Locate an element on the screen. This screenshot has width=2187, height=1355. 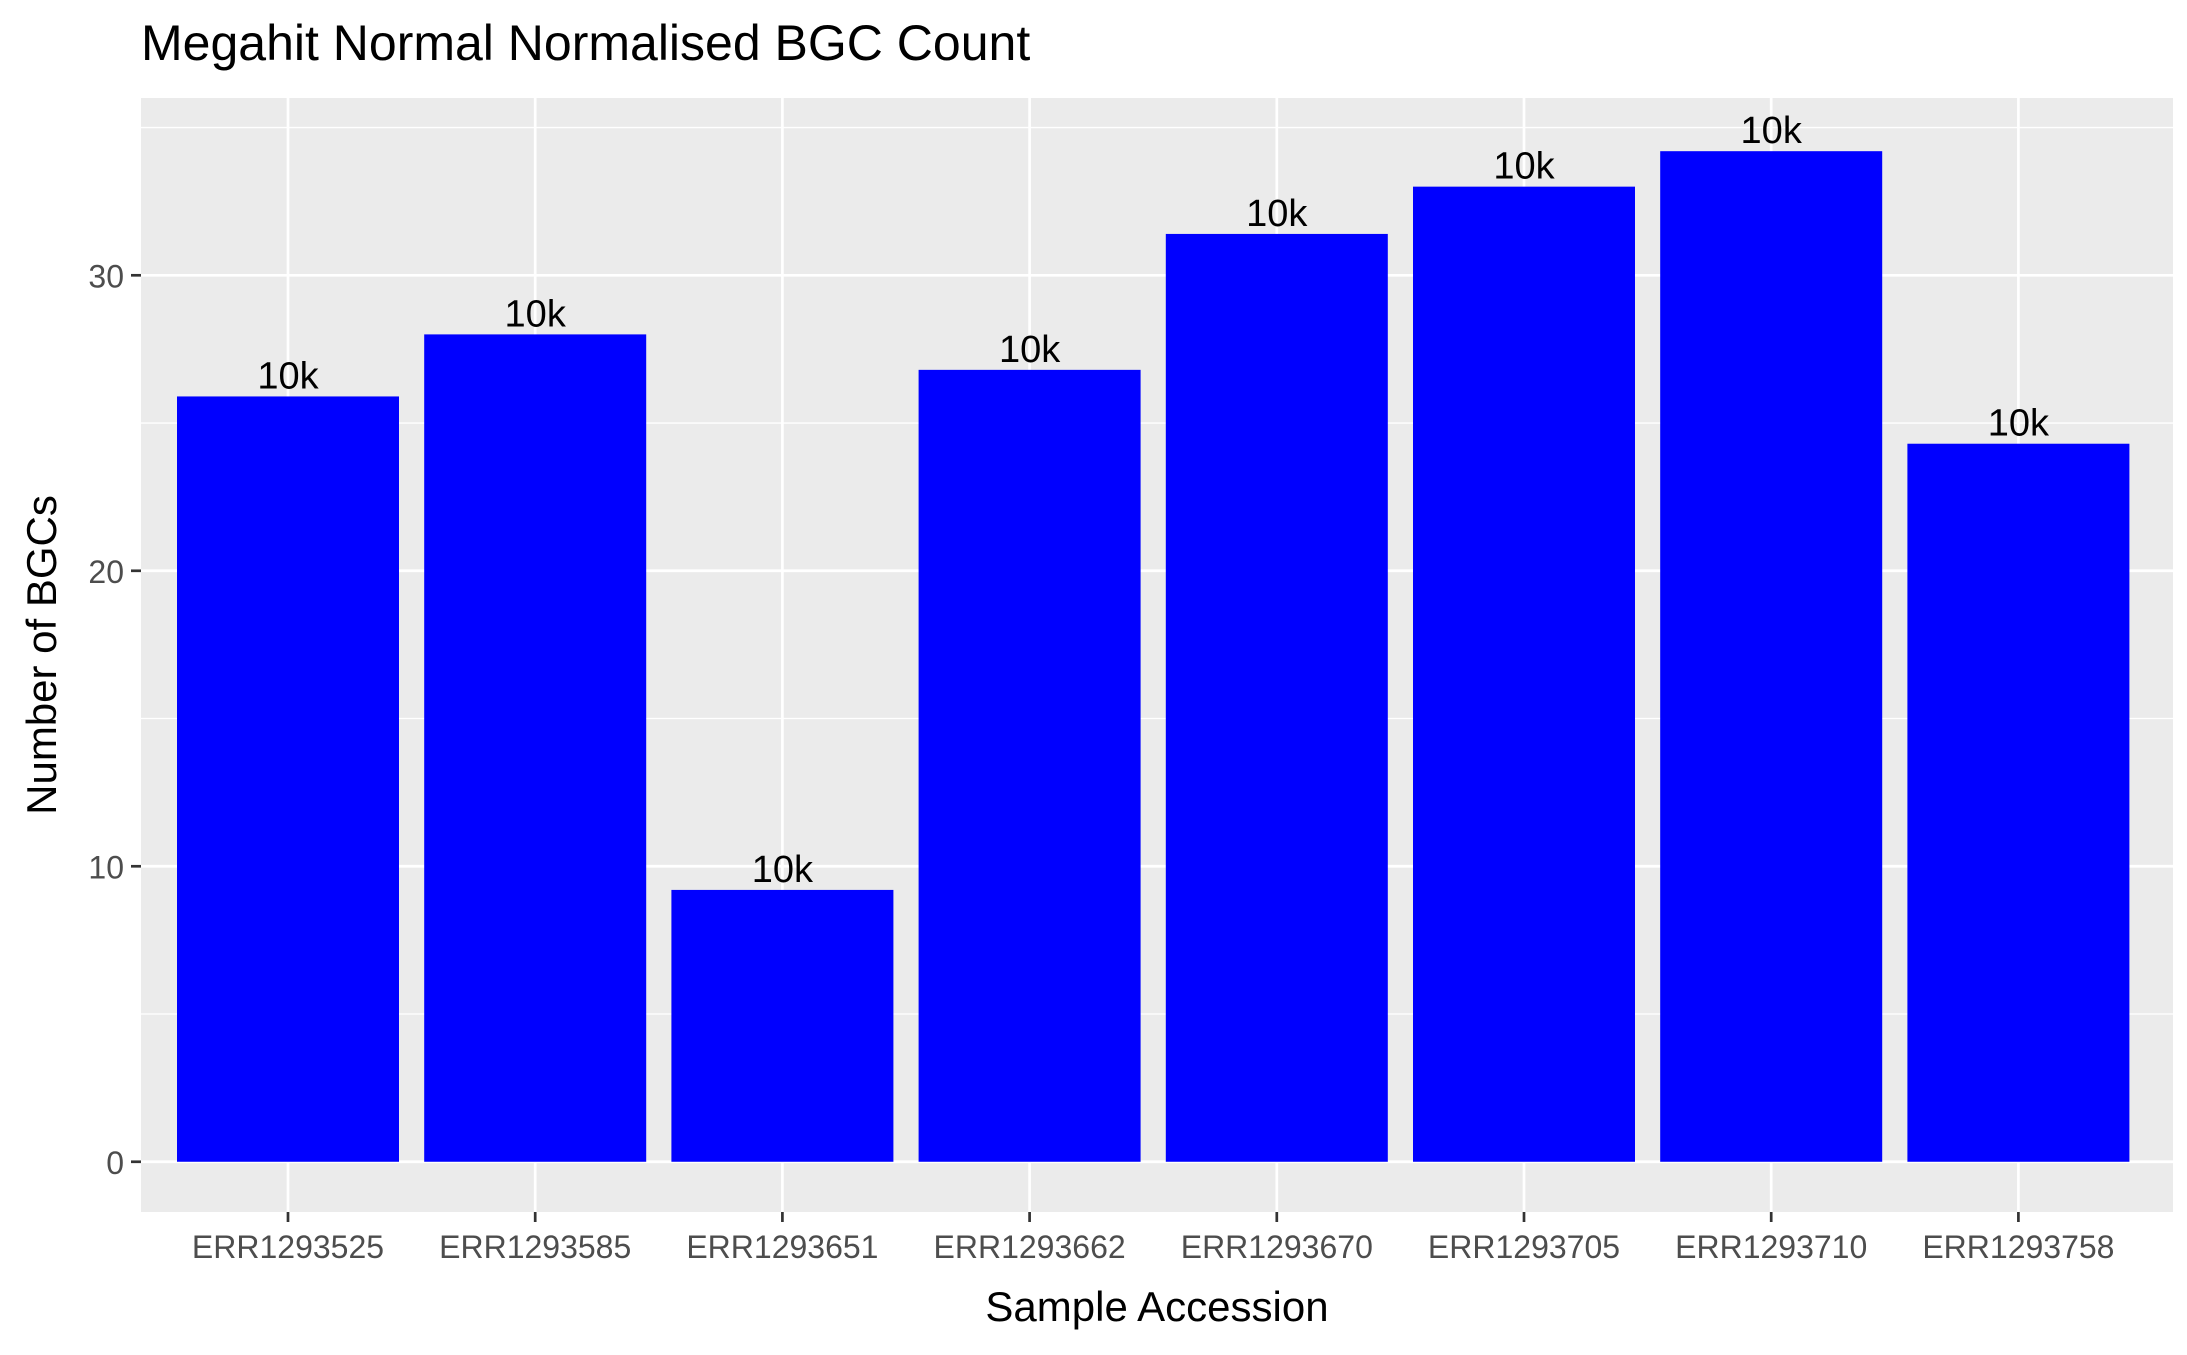
y-tick-label: 0 is located at coordinates (115, 1163).